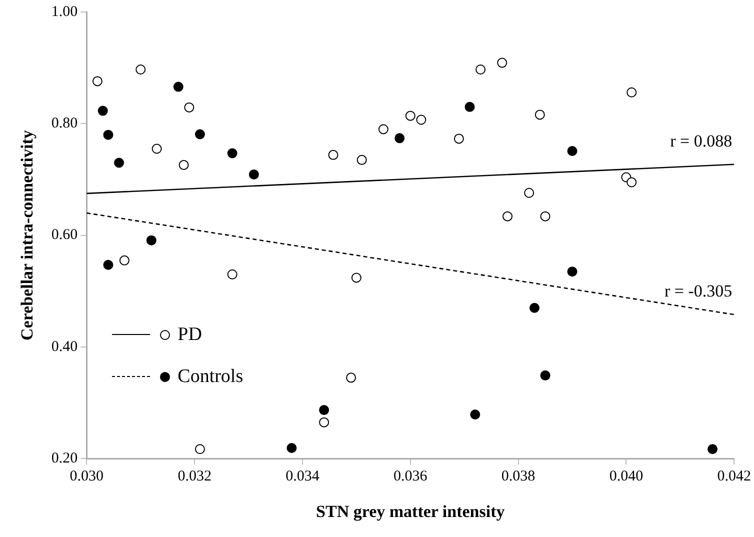  What do you see at coordinates (411, 476) in the screenshot?
I see `x-tick-label: 0.036` at bounding box center [411, 476].